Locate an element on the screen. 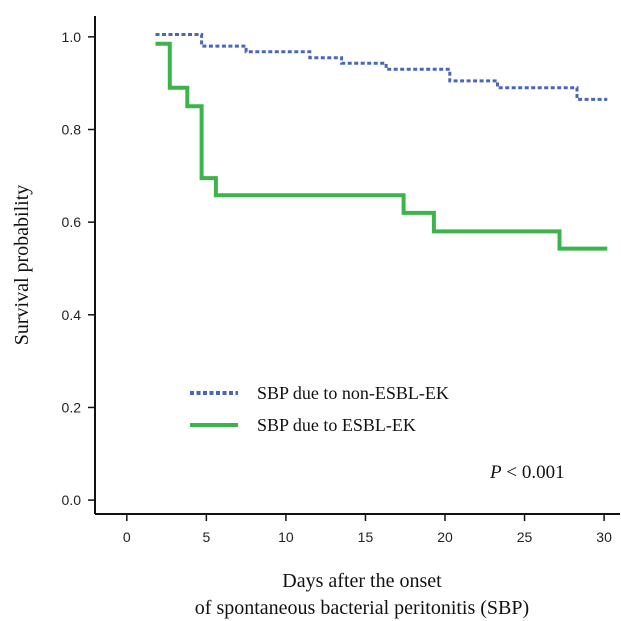 The width and height of the screenshot is (621, 621). x-axis-ticks: 0 5 10 15 20 25 30 is located at coordinates (367, 529).